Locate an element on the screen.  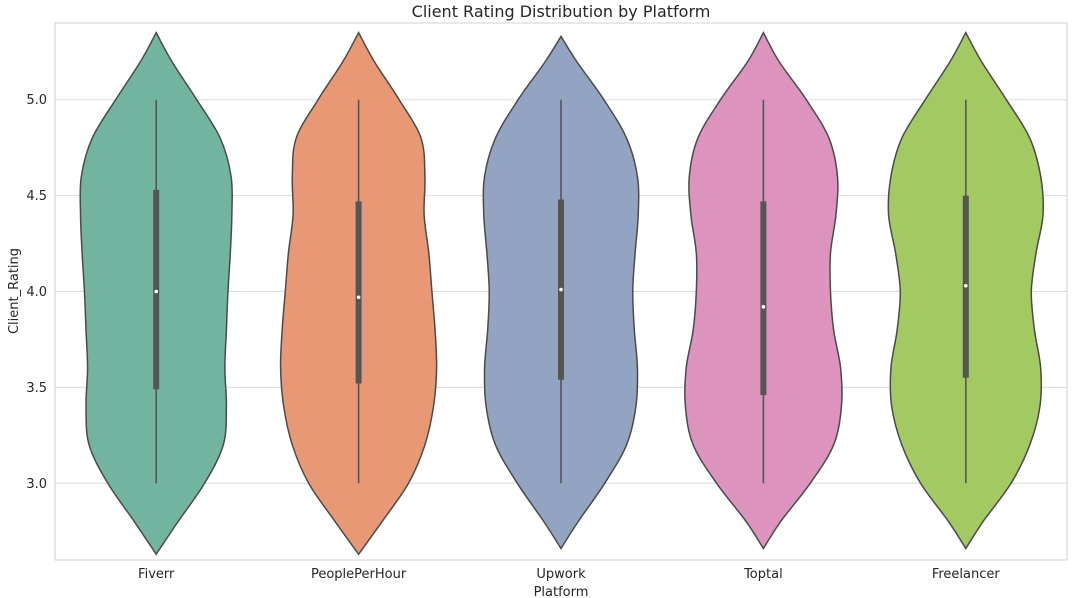
x-tick-label: Freelancer is located at coordinates (966, 574).